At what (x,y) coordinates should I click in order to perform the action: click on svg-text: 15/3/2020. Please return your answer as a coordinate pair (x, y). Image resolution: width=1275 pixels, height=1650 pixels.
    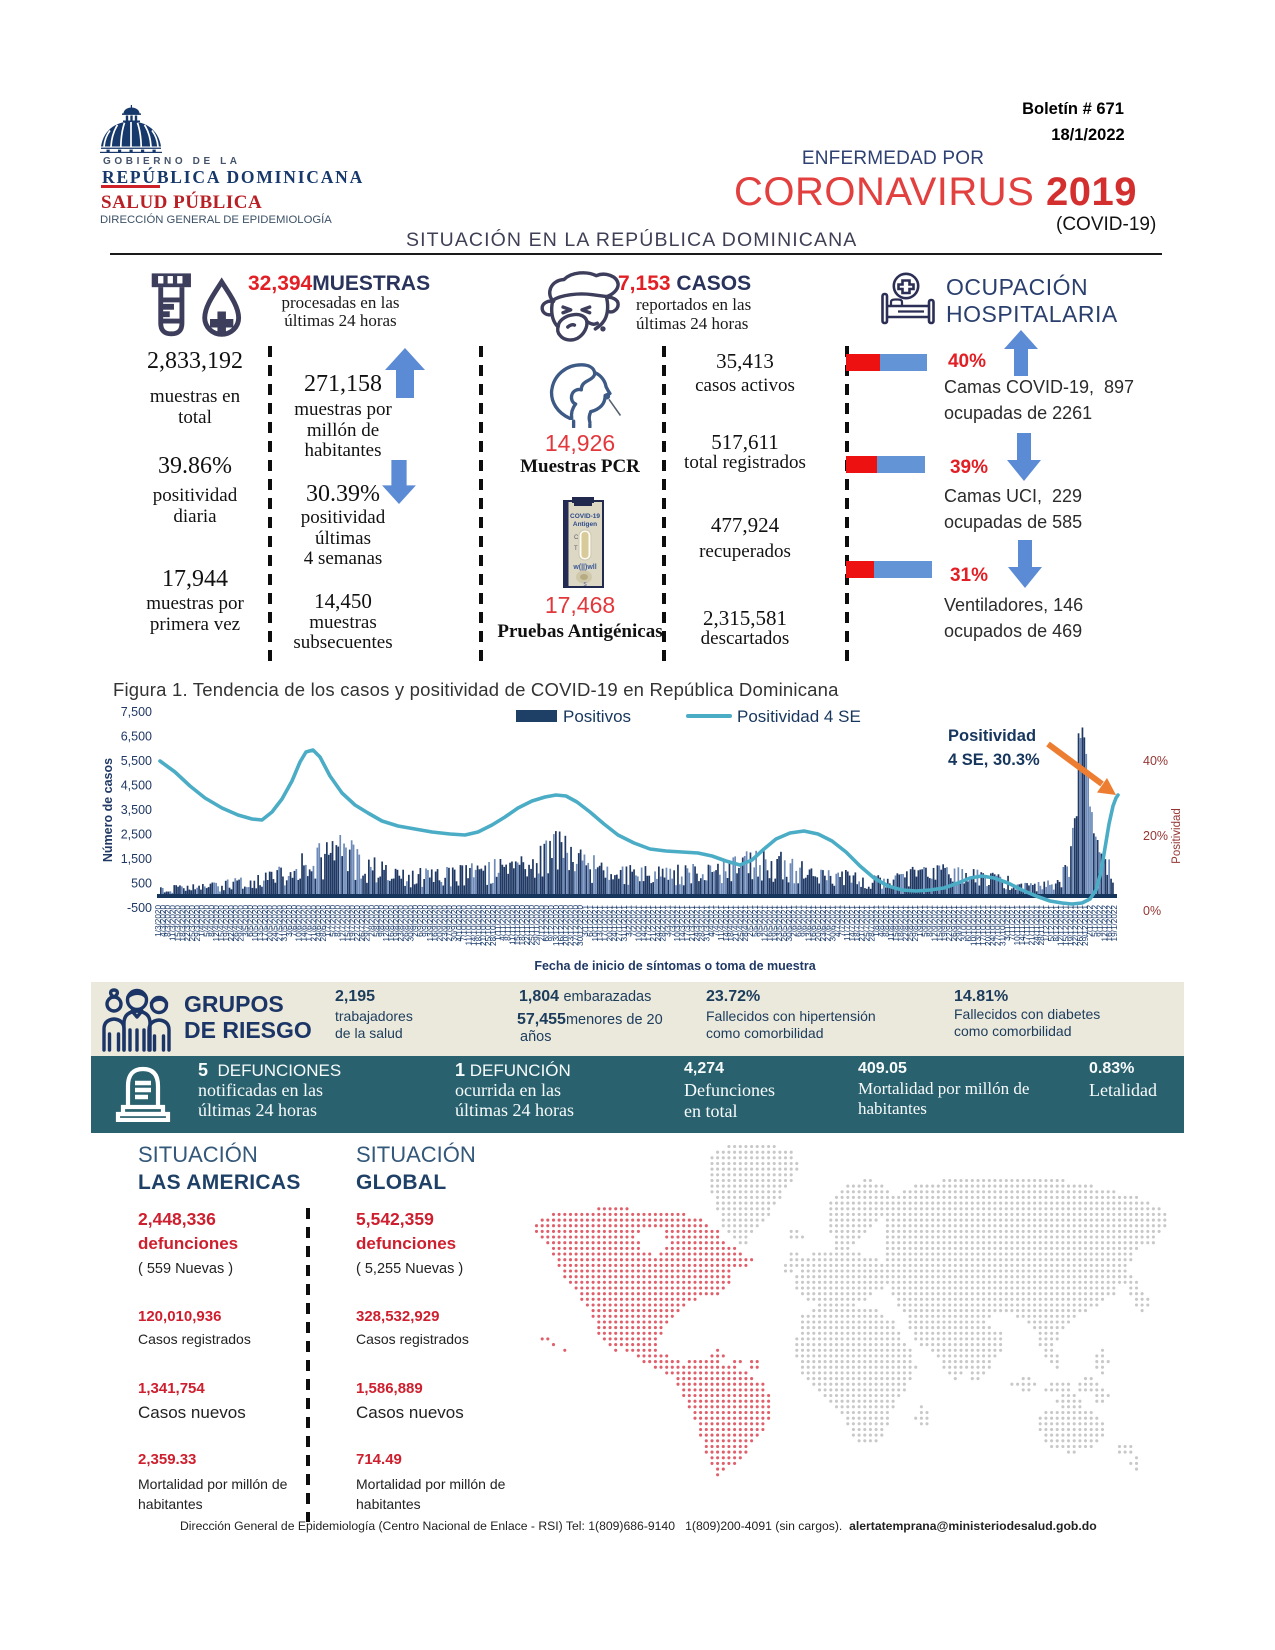
    Looking at the image, I should click on (177, 923).